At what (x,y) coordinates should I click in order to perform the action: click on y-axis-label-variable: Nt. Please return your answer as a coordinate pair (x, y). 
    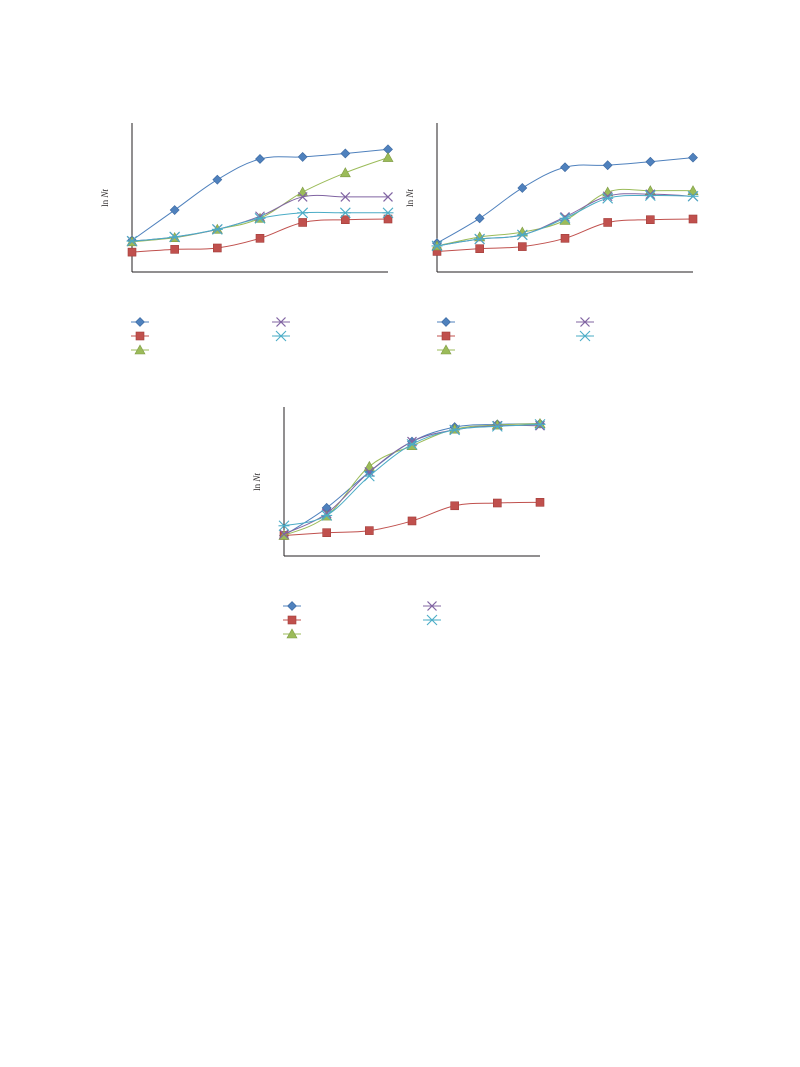
    Looking at the image, I should click on (257, 478).